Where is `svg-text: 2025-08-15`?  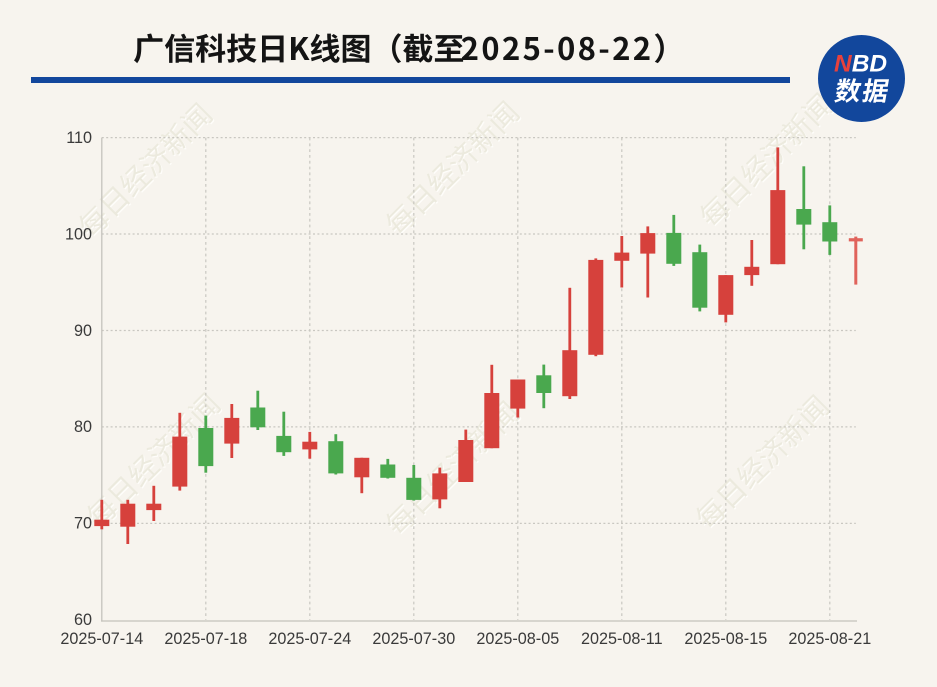
svg-text: 2025-08-15 is located at coordinates (725, 639).